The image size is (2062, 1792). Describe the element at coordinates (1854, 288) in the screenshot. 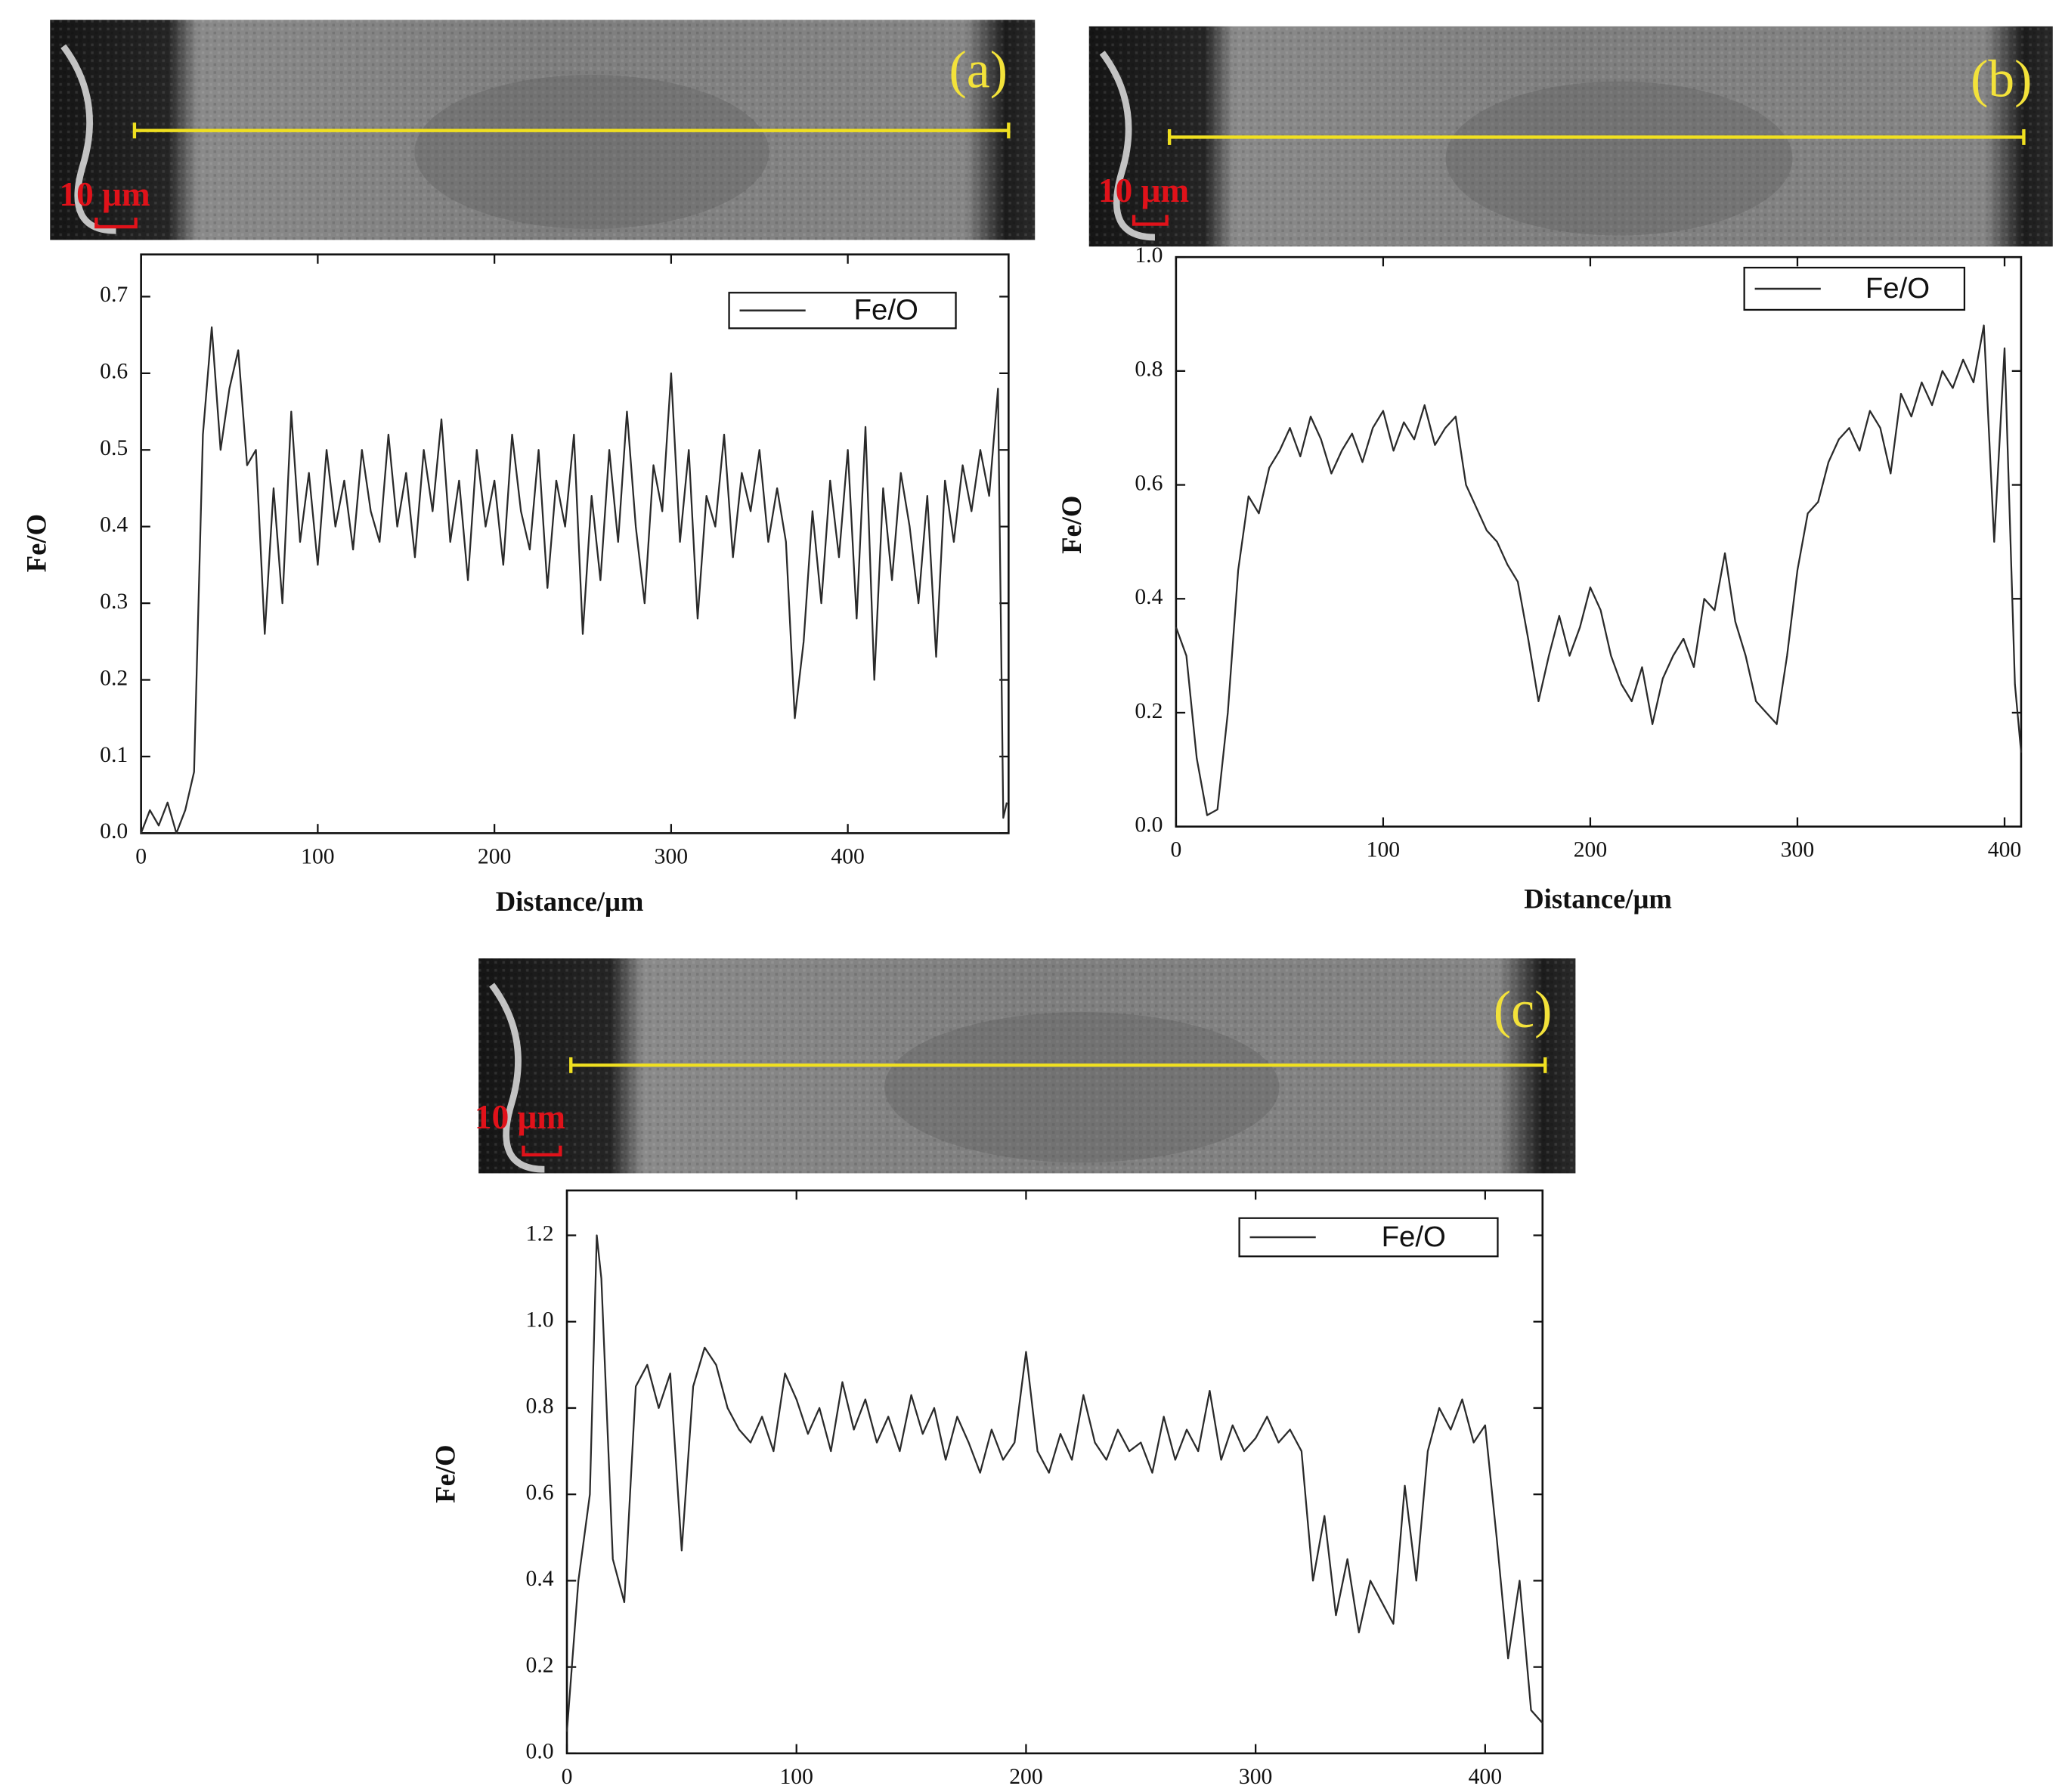

I see `legend-box` at that location.